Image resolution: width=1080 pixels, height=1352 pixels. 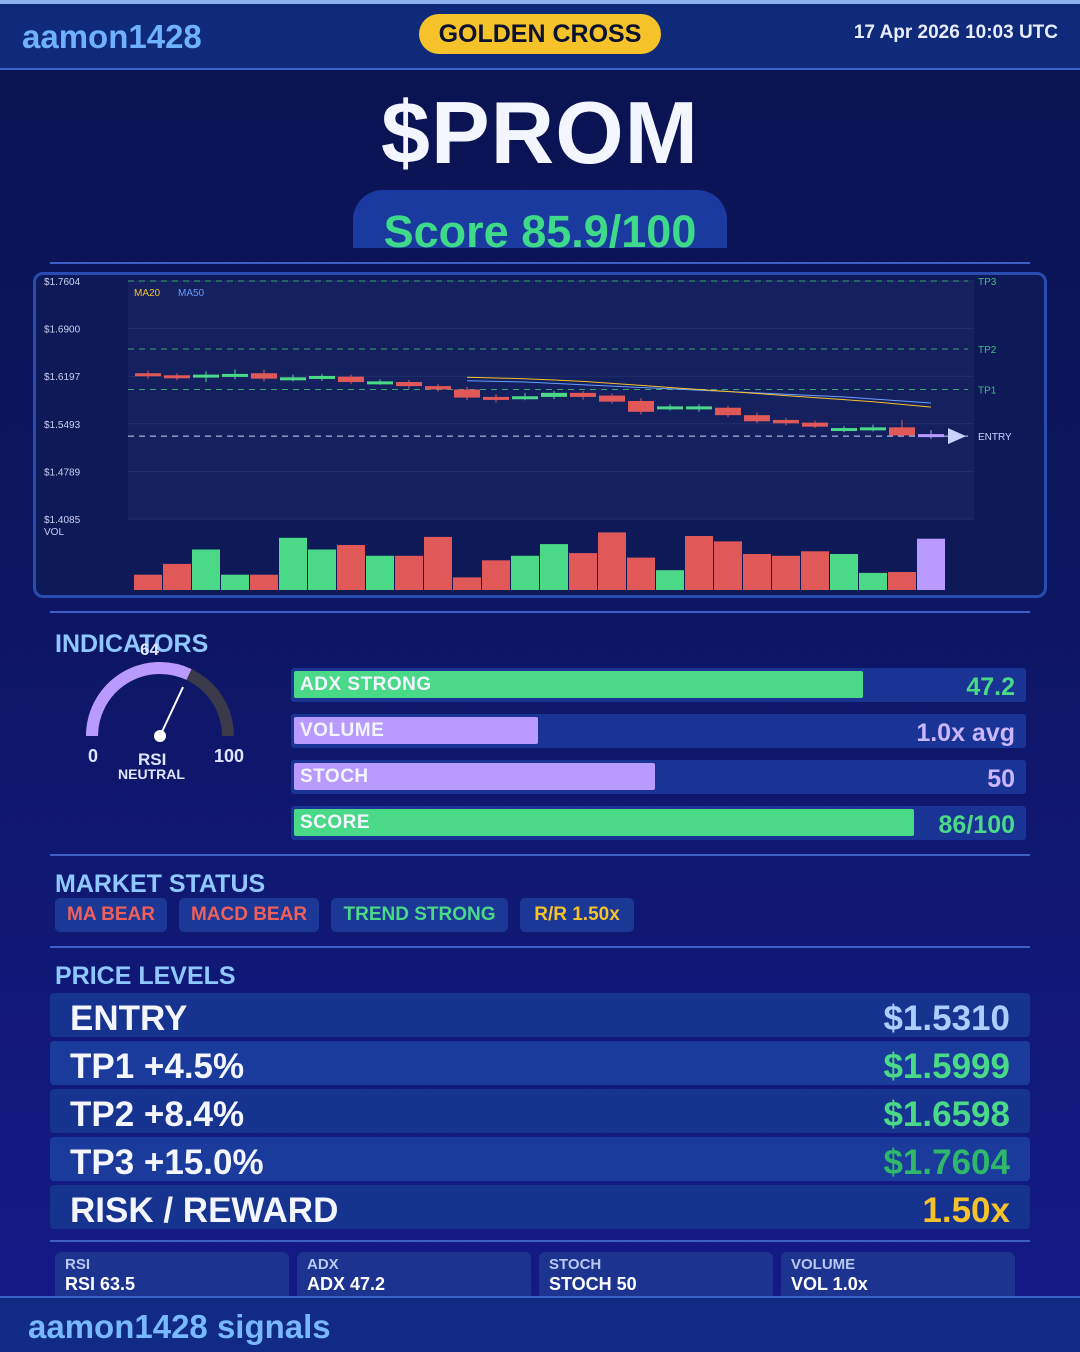 What do you see at coordinates (149, 649) in the screenshot?
I see `rsi-gauge-value: 64` at bounding box center [149, 649].